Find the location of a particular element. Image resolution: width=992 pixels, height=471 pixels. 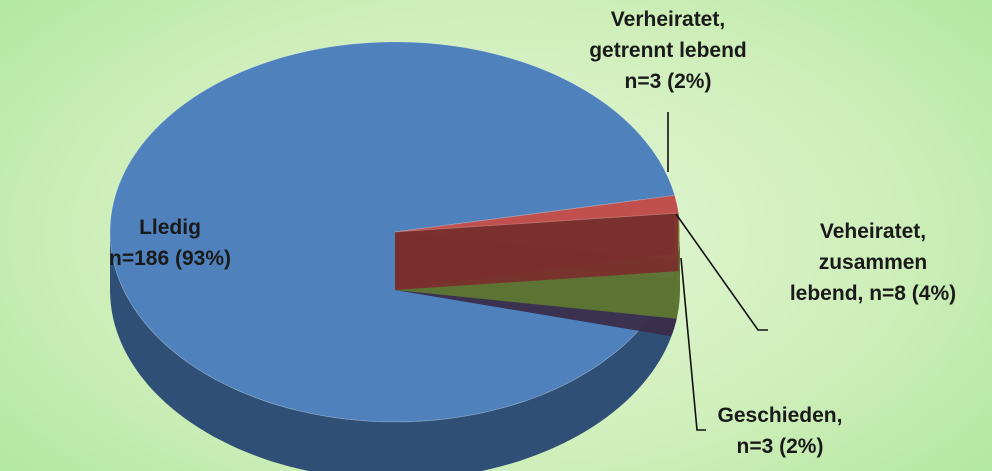

slice-side is located at coordinates (678, 275).